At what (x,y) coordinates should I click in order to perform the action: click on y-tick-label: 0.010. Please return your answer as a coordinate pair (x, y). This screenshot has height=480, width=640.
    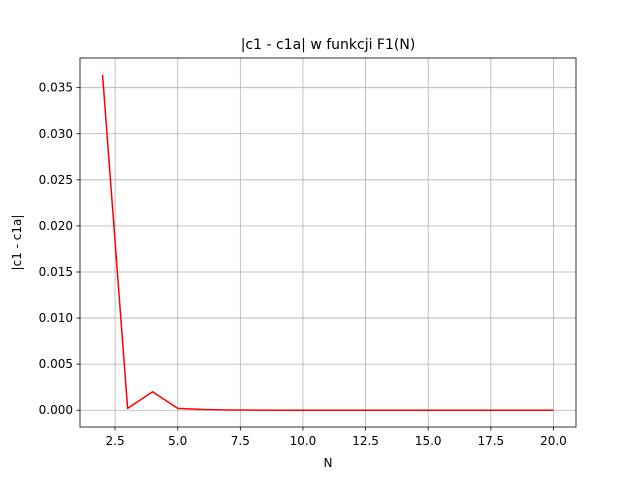
    Looking at the image, I should click on (56, 318).